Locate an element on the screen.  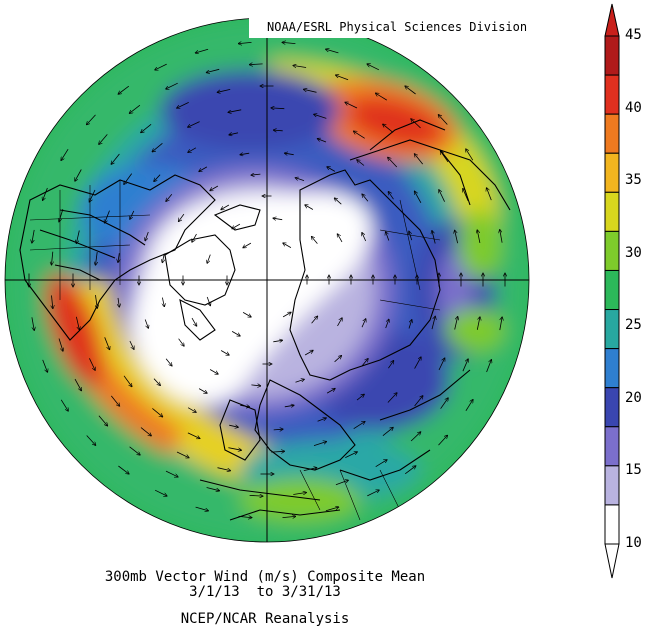
colorbar-tick-label: 15 is located at coordinates (633, 470).